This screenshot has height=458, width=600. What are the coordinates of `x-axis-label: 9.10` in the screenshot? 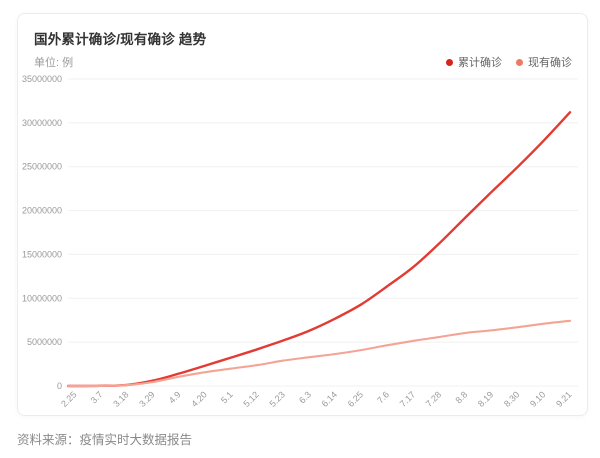 It's located at (537, 398).